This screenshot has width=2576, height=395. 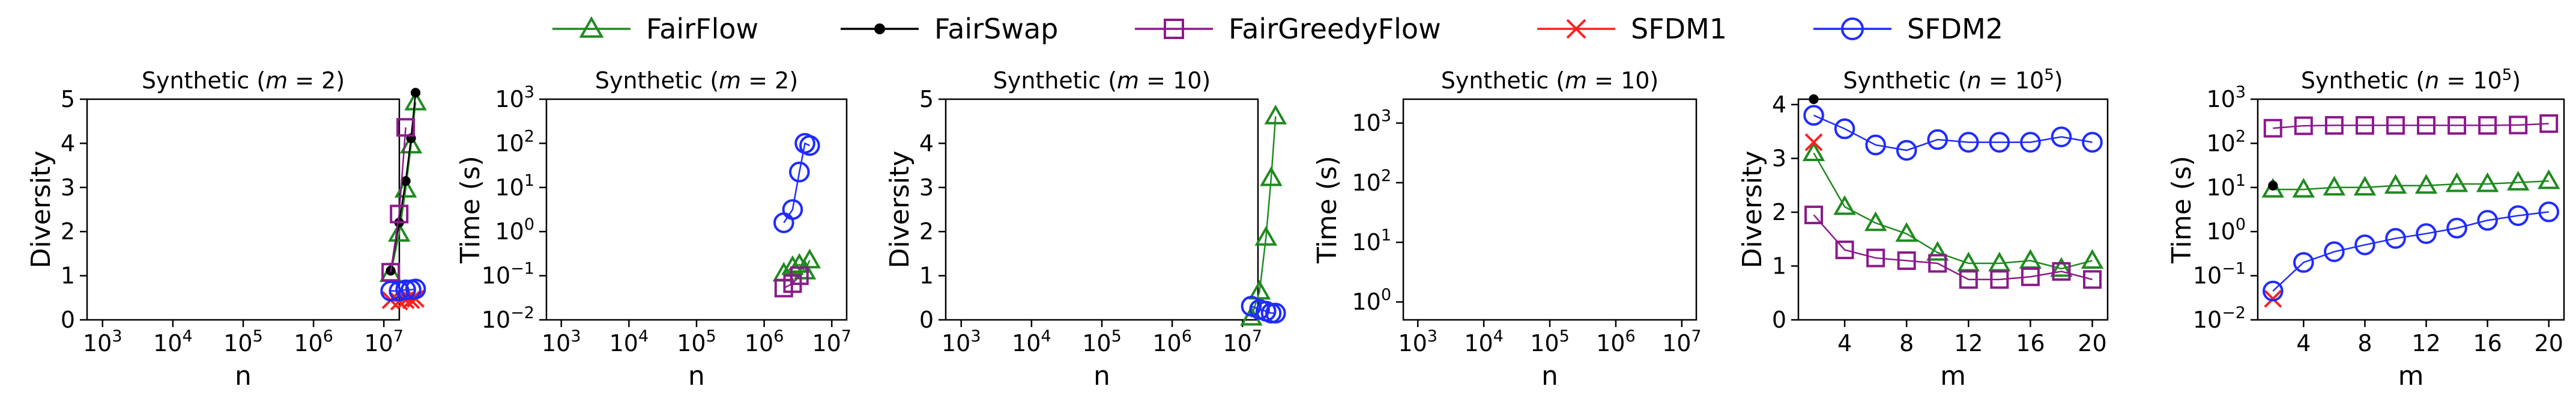 I want to click on y-tick-label: 4, so click(x=927, y=143).